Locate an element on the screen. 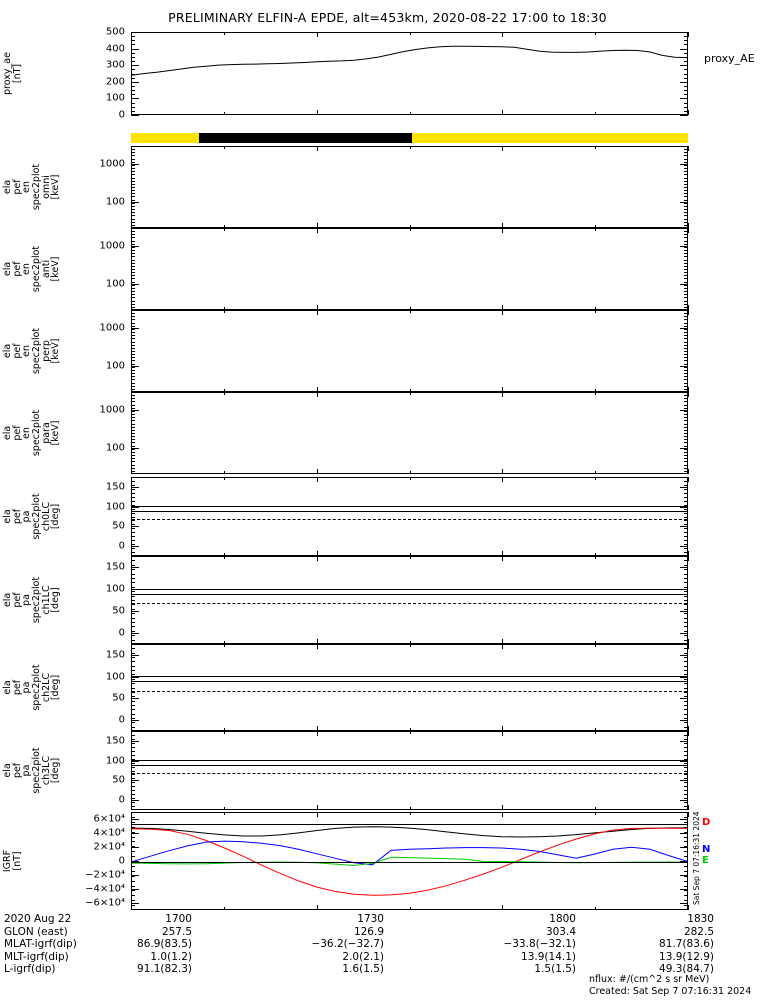  ylabel-en-omni: ela pef en spec2plot omni [keV] is located at coordinates (32, 187).